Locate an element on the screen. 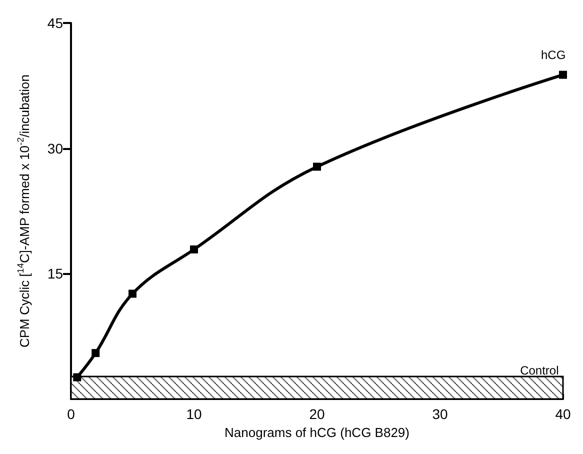 The image size is (583, 454). band-label: Control is located at coordinates (539, 371).